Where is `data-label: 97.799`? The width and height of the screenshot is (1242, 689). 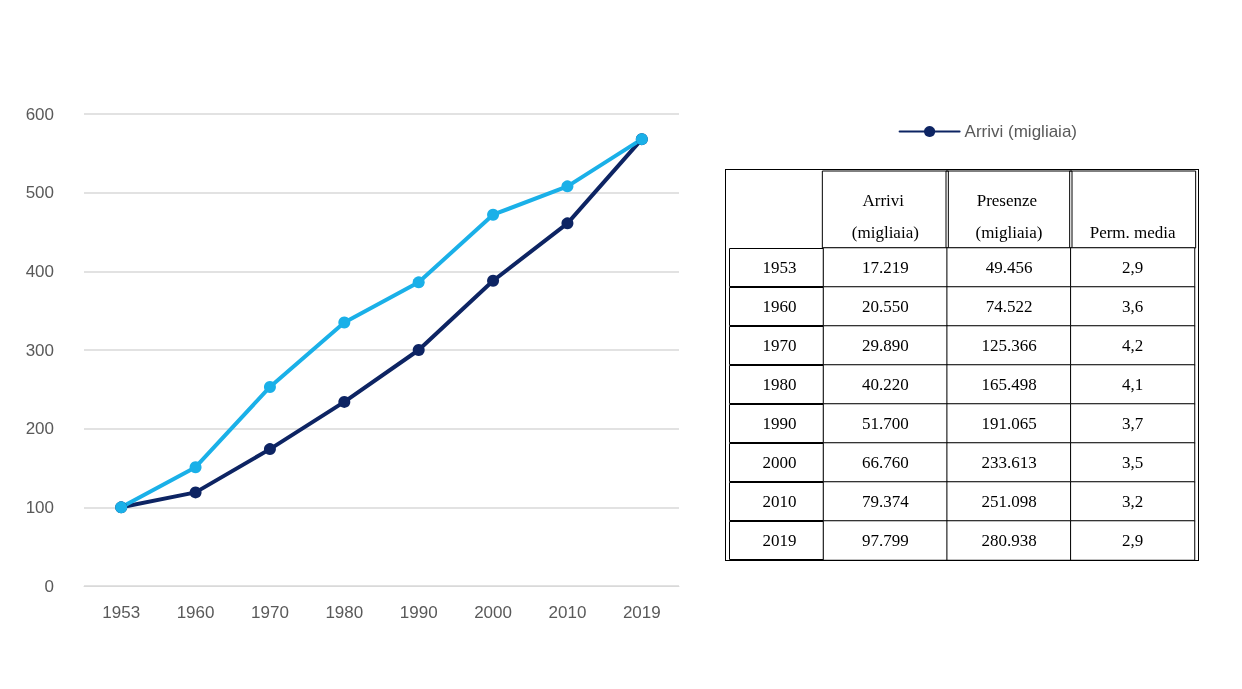
data-label: 97.799 is located at coordinates (885, 540).